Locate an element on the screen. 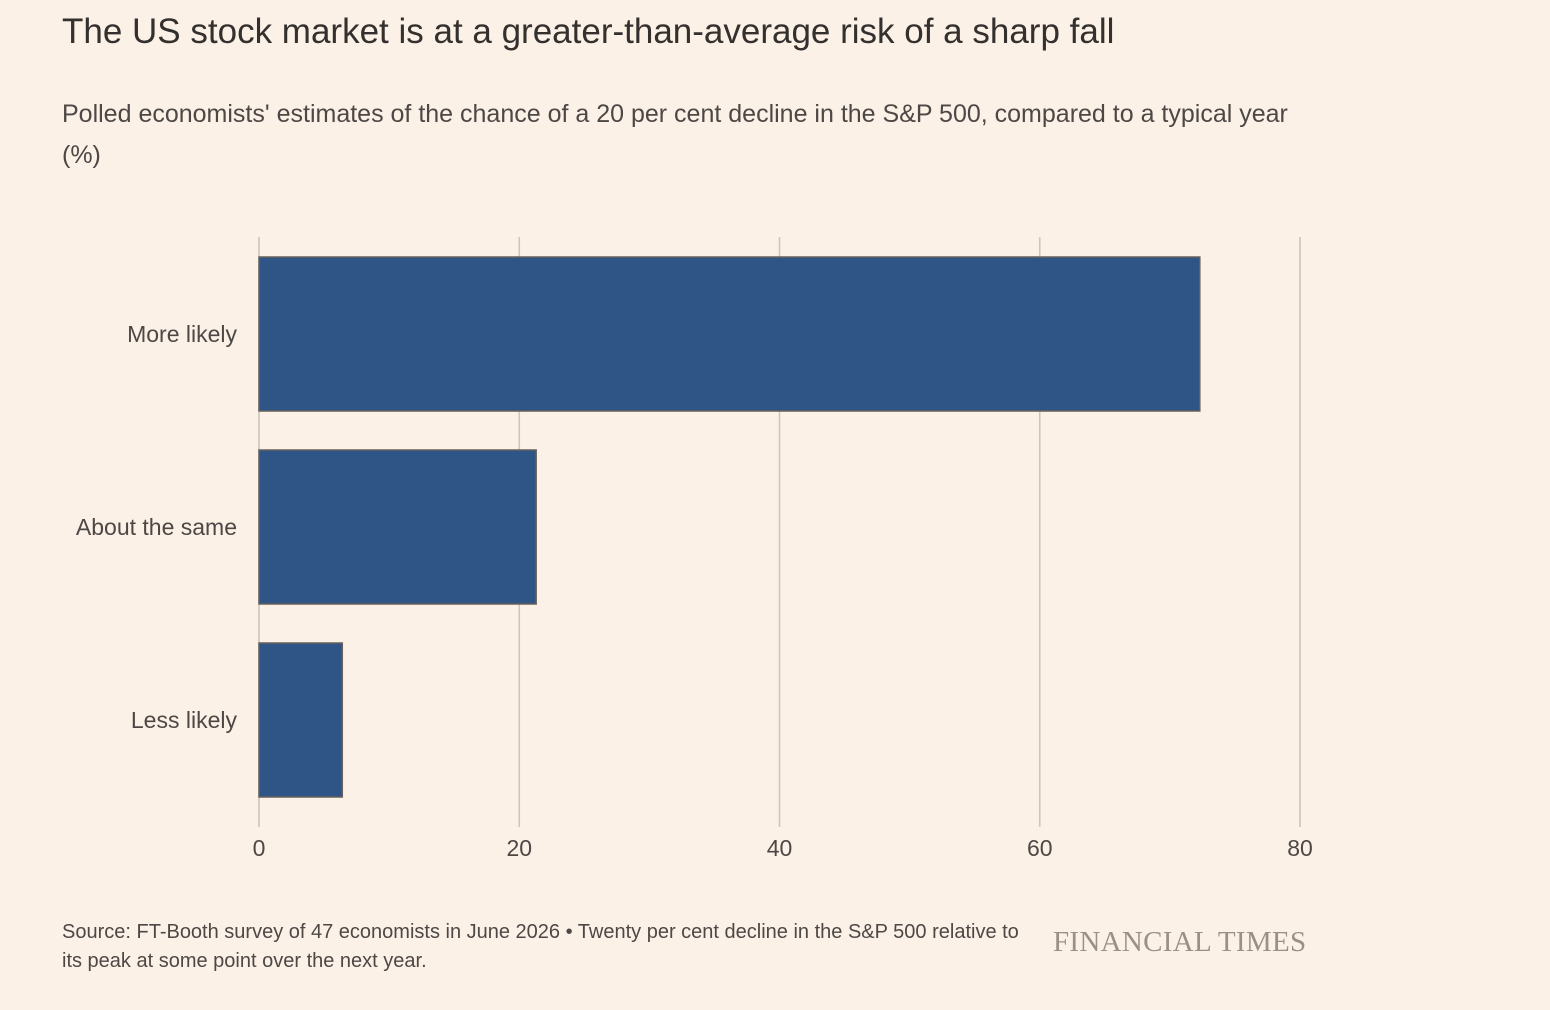 This screenshot has width=1550, height=1010. x-tick-label-0: 0 is located at coordinates (259, 848).